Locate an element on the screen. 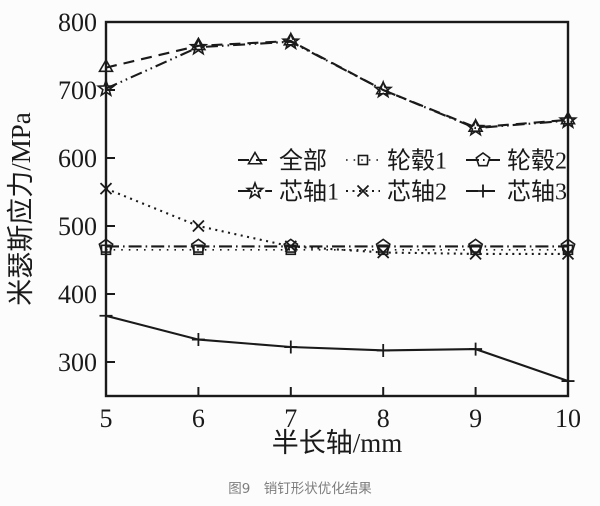 This screenshot has width=600, height=506. x-tick-label: 5 is located at coordinates (106, 418).